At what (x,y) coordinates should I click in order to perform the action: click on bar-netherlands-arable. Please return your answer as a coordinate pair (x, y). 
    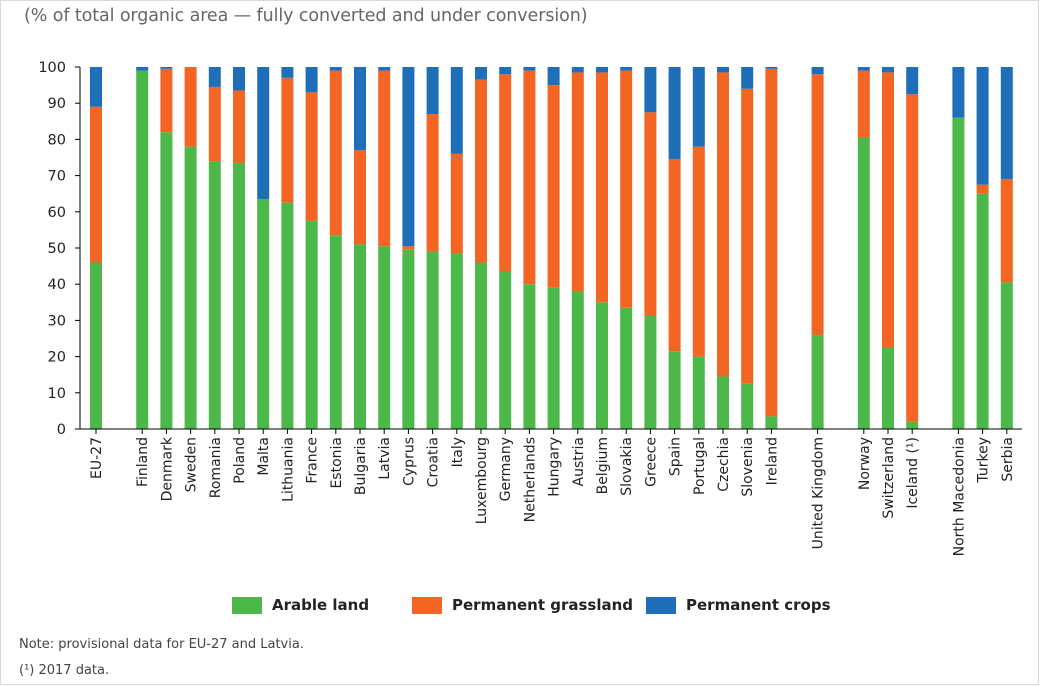
    Looking at the image, I should click on (529, 356).